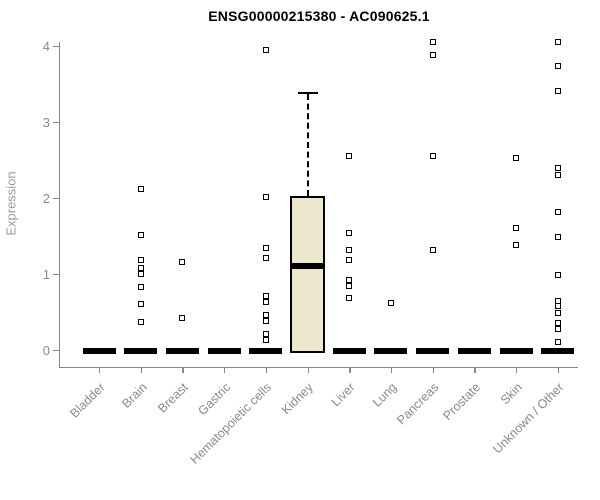  What do you see at coordinates (231, 423) in the screenshot?
I see `x-tick-label: Hematopoietic cells` at bounding box center [231, 423].